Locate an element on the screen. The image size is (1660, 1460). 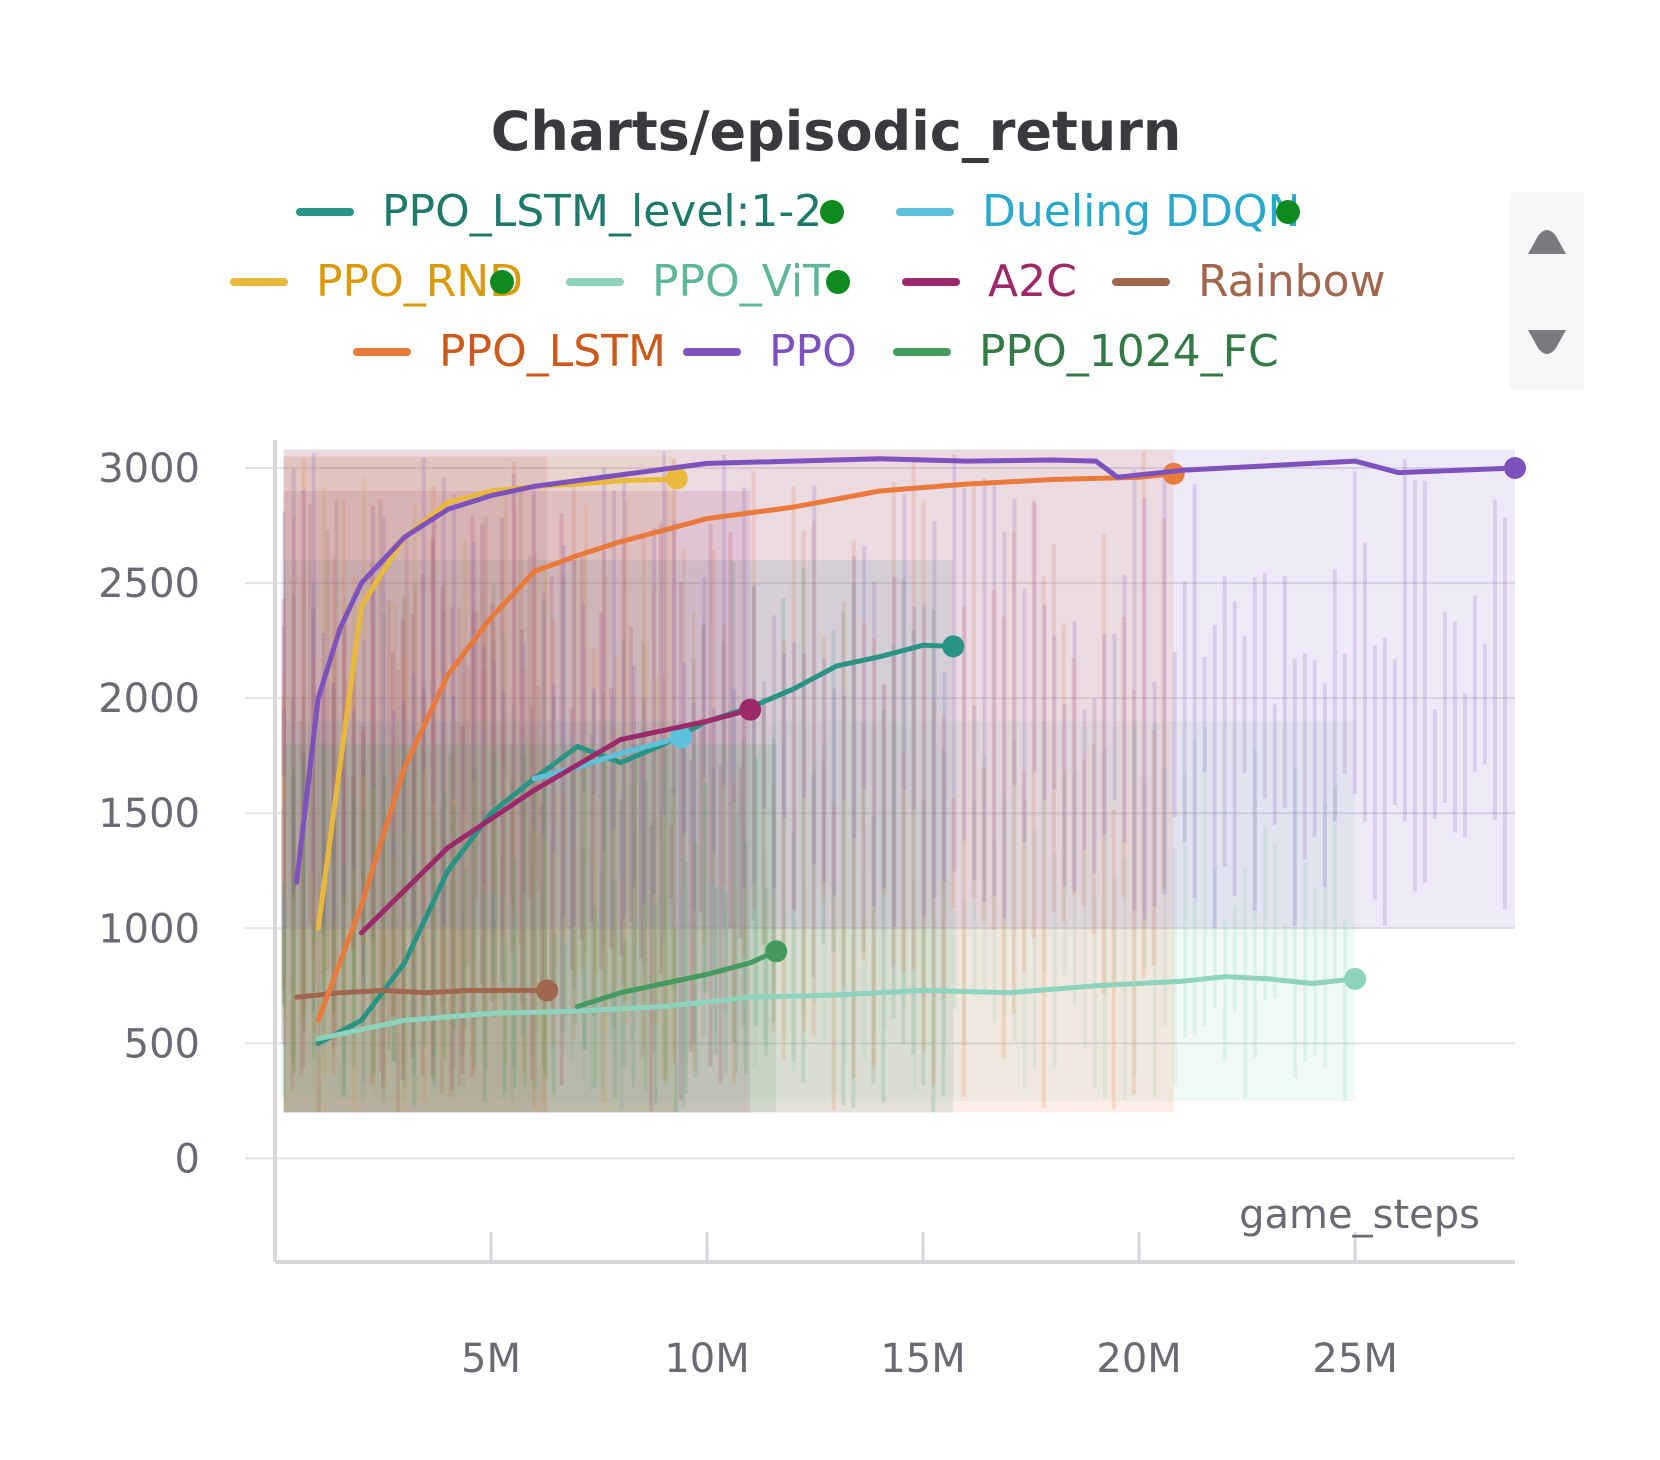
y-tick-label: 1000 is located at coordinates (149, 929).